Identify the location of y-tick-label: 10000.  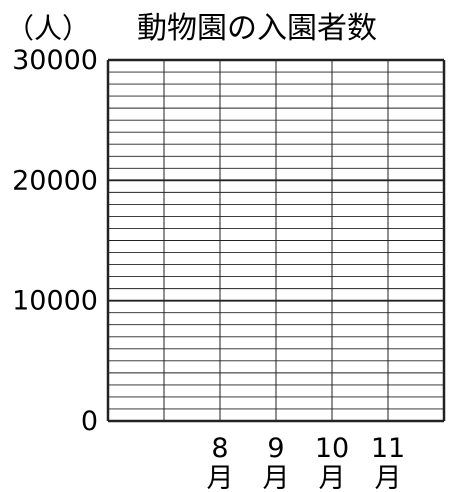
(55, 301).